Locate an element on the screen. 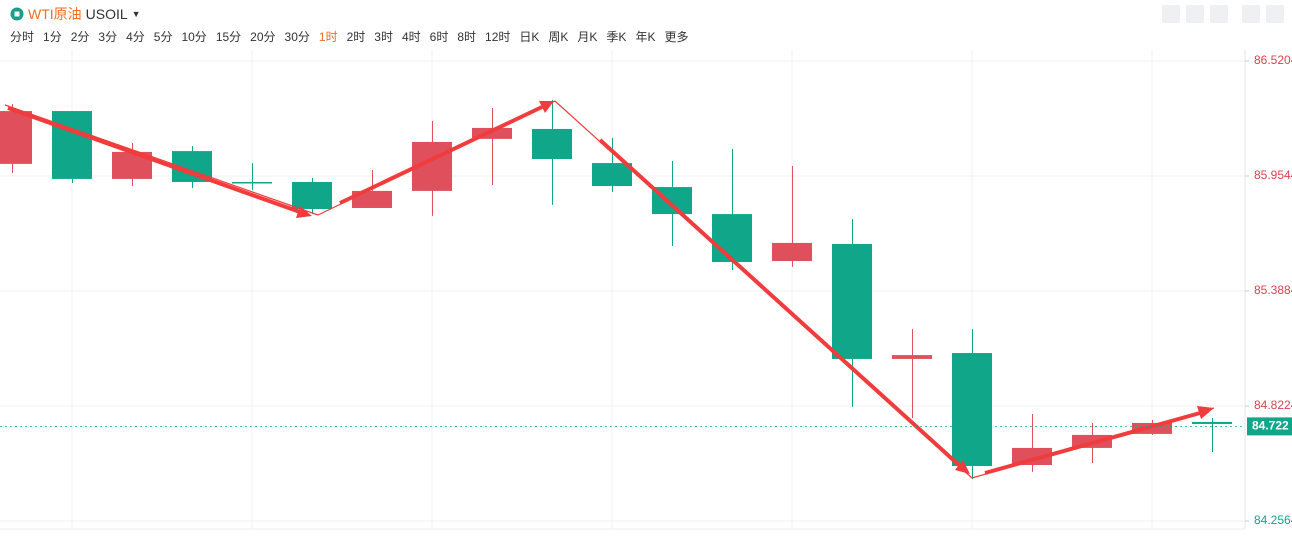  period-tab: 更多 is located at coordinates (676, 37).